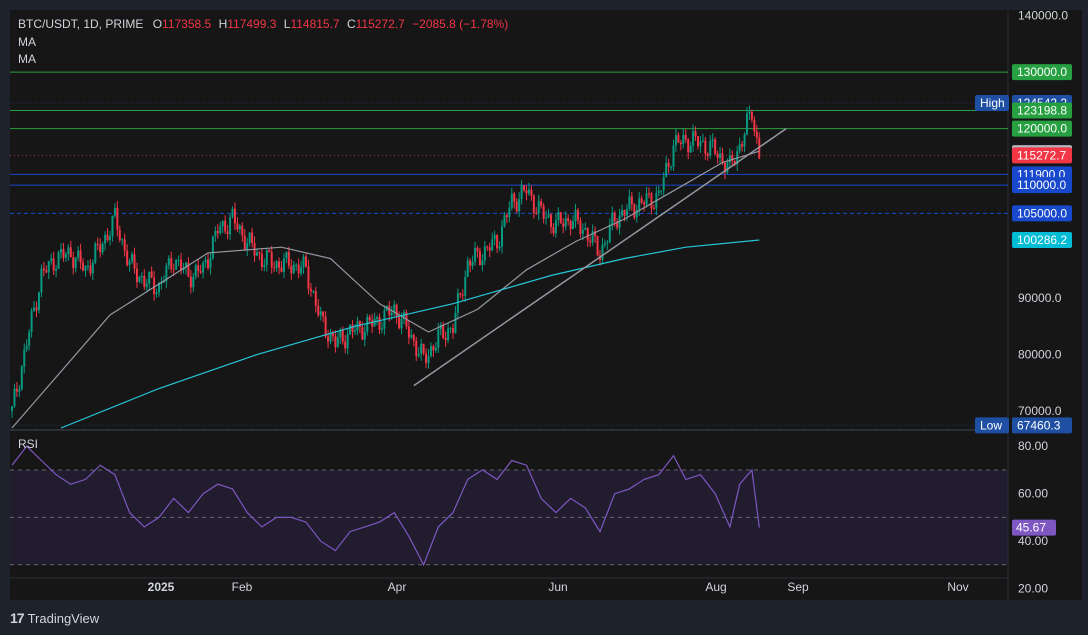 The image size is (1088, 635). What do you see at coordinates (1042, 213) in the screenshot?
I see `price-label-bg-105000.0` at bounding box center [1042, 213].